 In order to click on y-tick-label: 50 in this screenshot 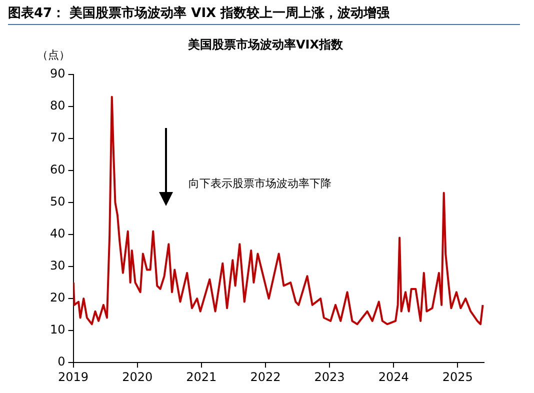, I will do `click(58, 201)`.